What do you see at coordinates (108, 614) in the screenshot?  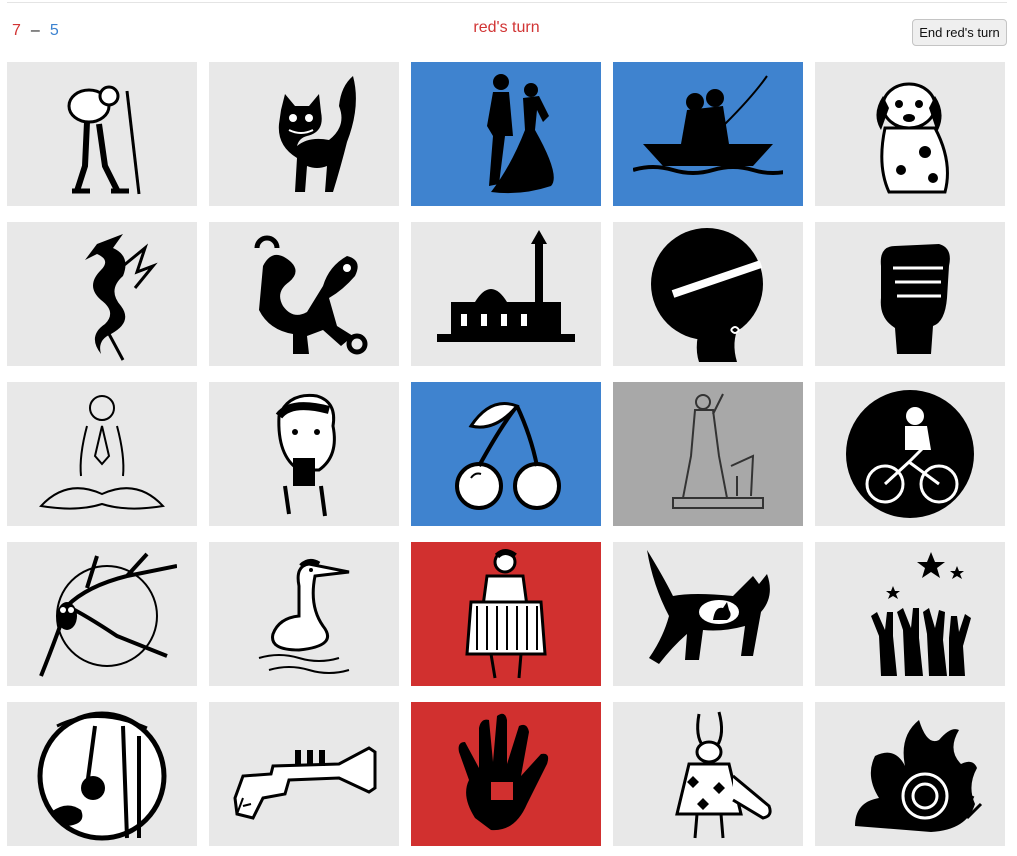 I see `owl-on-branch-icon` at bounding box center [108, 614].